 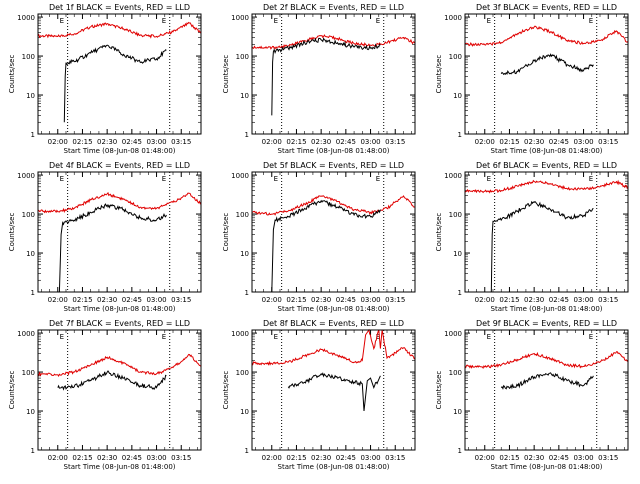 What do you see at coordinates (546, 323) in the screenshot?
I see `panel-title: Det 9f BLACK = Events, RED = LLD` at bounding box center [546, 323].